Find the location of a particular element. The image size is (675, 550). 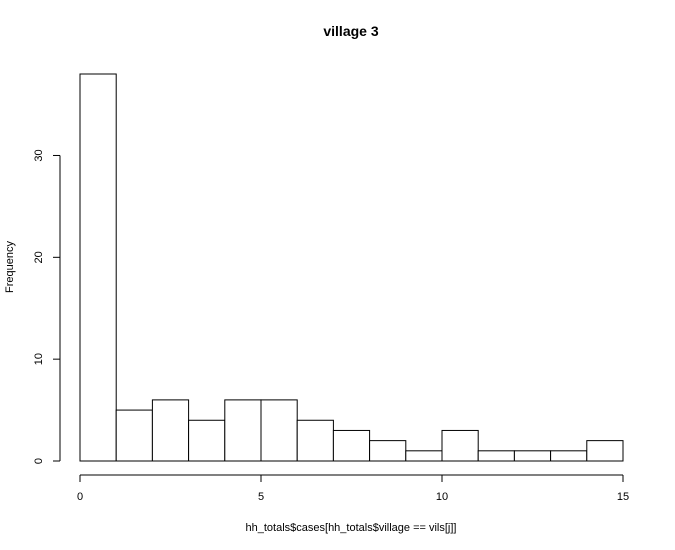

y-axis-label: Frequency is located at coordinates (10, 267).